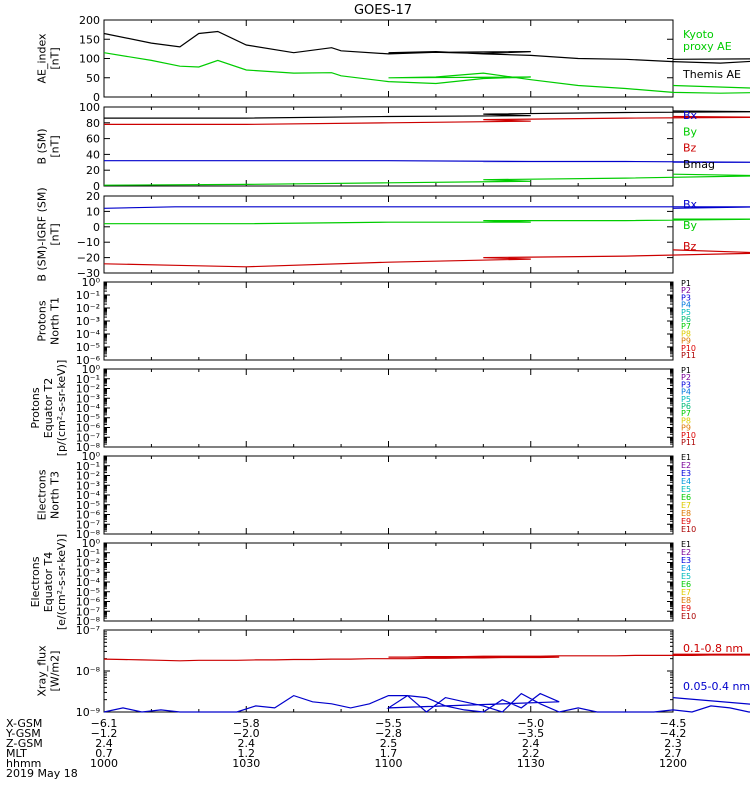  Describe the element at coordinates (699, 164) in the screenshot. I see `legend-entry: Bmag` at that location.